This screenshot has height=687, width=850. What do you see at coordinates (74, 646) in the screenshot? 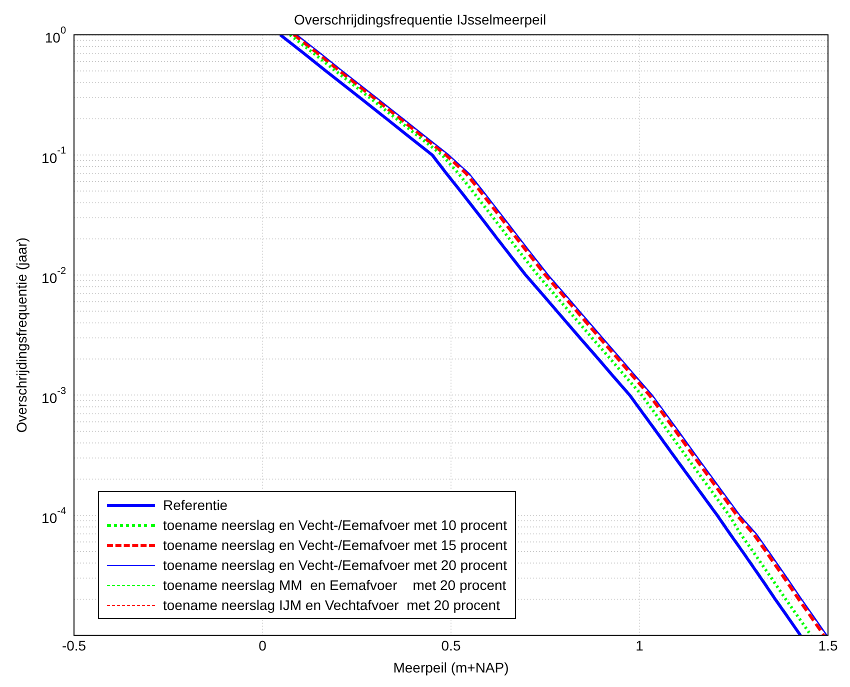
I see `x-tick-label: -0.5` at bounding box center [74, 646].